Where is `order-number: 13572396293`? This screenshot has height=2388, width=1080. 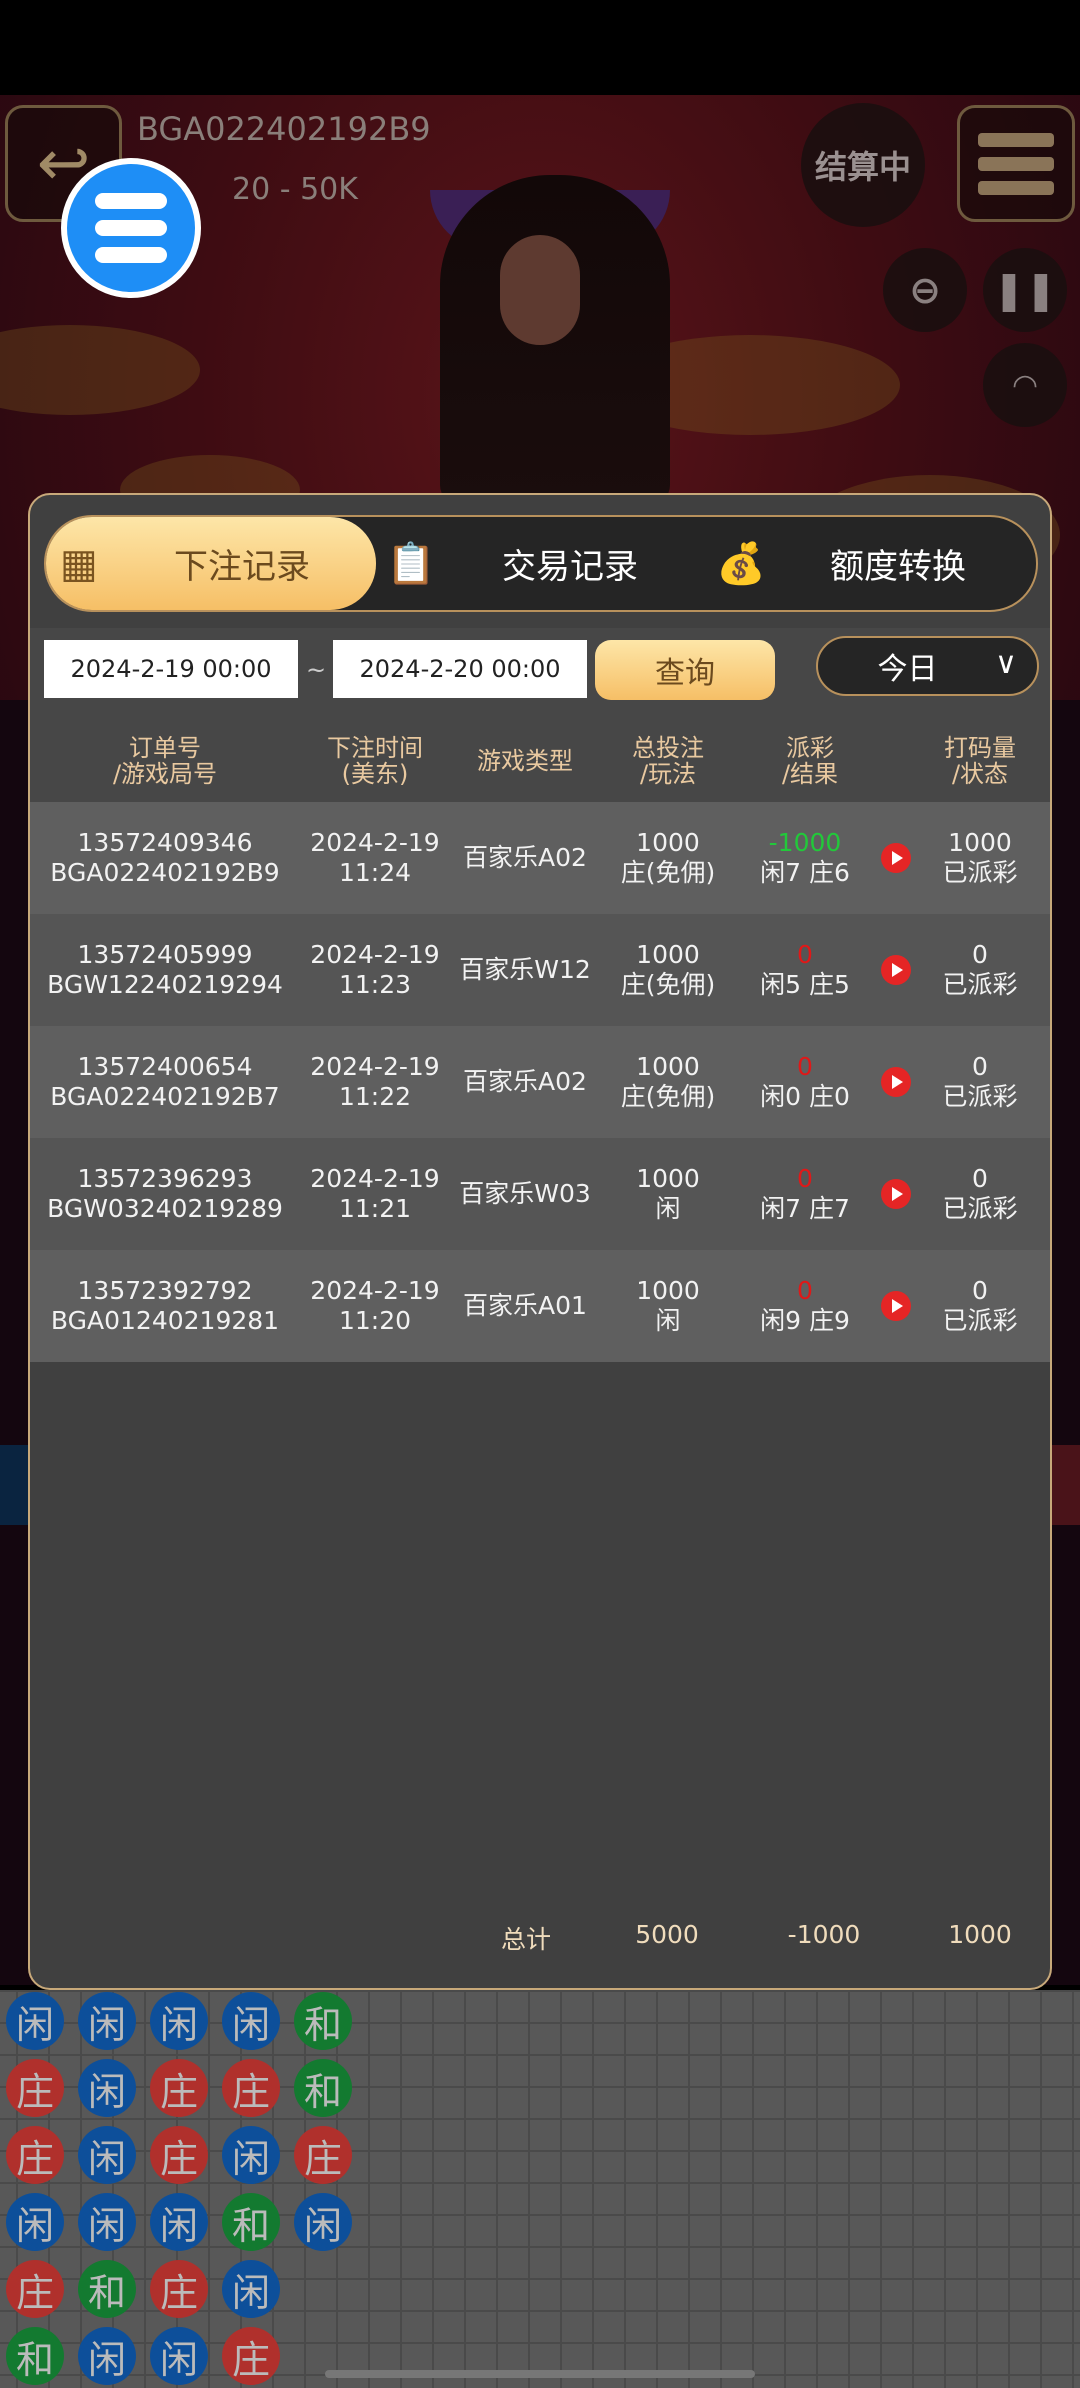 order-number: 13572396293 is located at coordinates (165, 1178).